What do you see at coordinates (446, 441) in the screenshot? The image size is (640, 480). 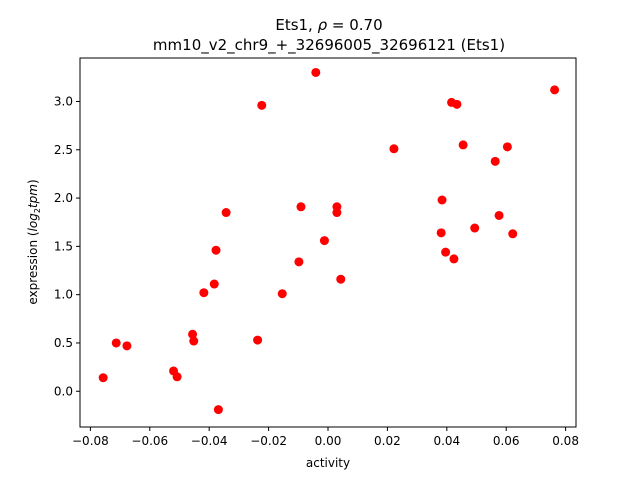 I see `x-tick-label: 0.04` at bounding box center [446, 441].